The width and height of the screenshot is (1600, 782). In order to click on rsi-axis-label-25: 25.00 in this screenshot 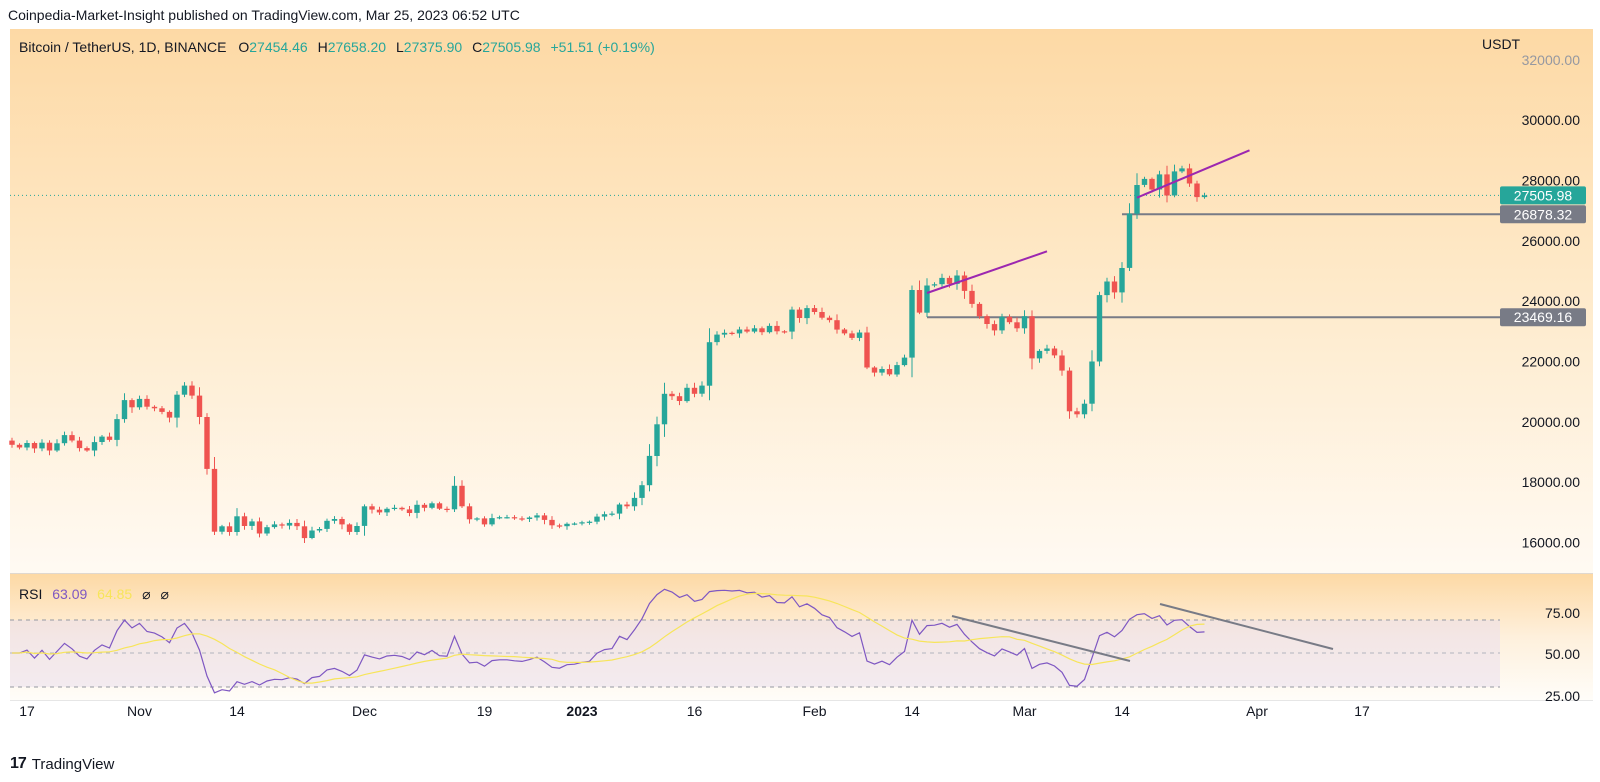, I will do `click(1562, 696)`.